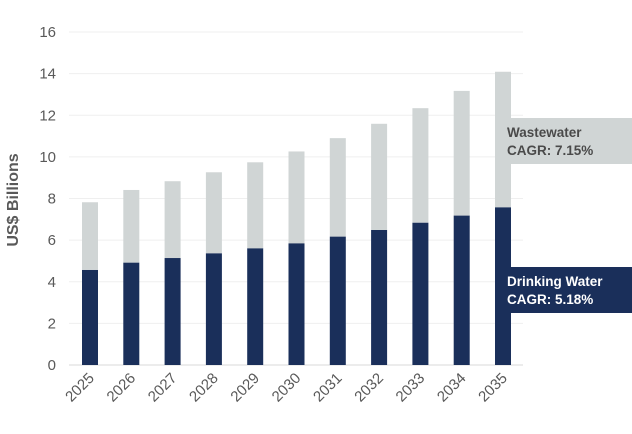 The width and height of the screenshot is (632, 434). Describe the element at coordinates (47, 74) in the screenshot. I see `y-tick-label: 14` at that location.